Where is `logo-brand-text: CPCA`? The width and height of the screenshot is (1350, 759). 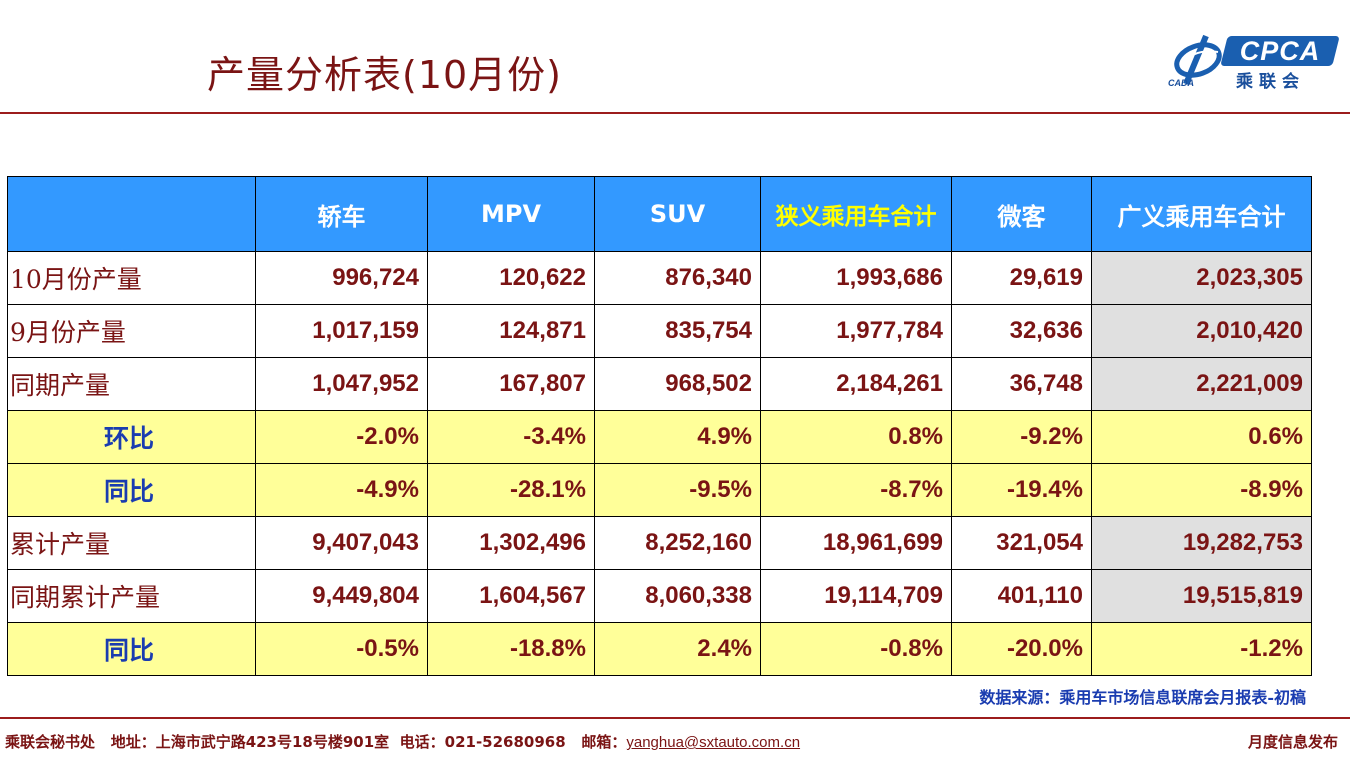 logo-brand-text: CPCA is located at coordinates (1280, 51).